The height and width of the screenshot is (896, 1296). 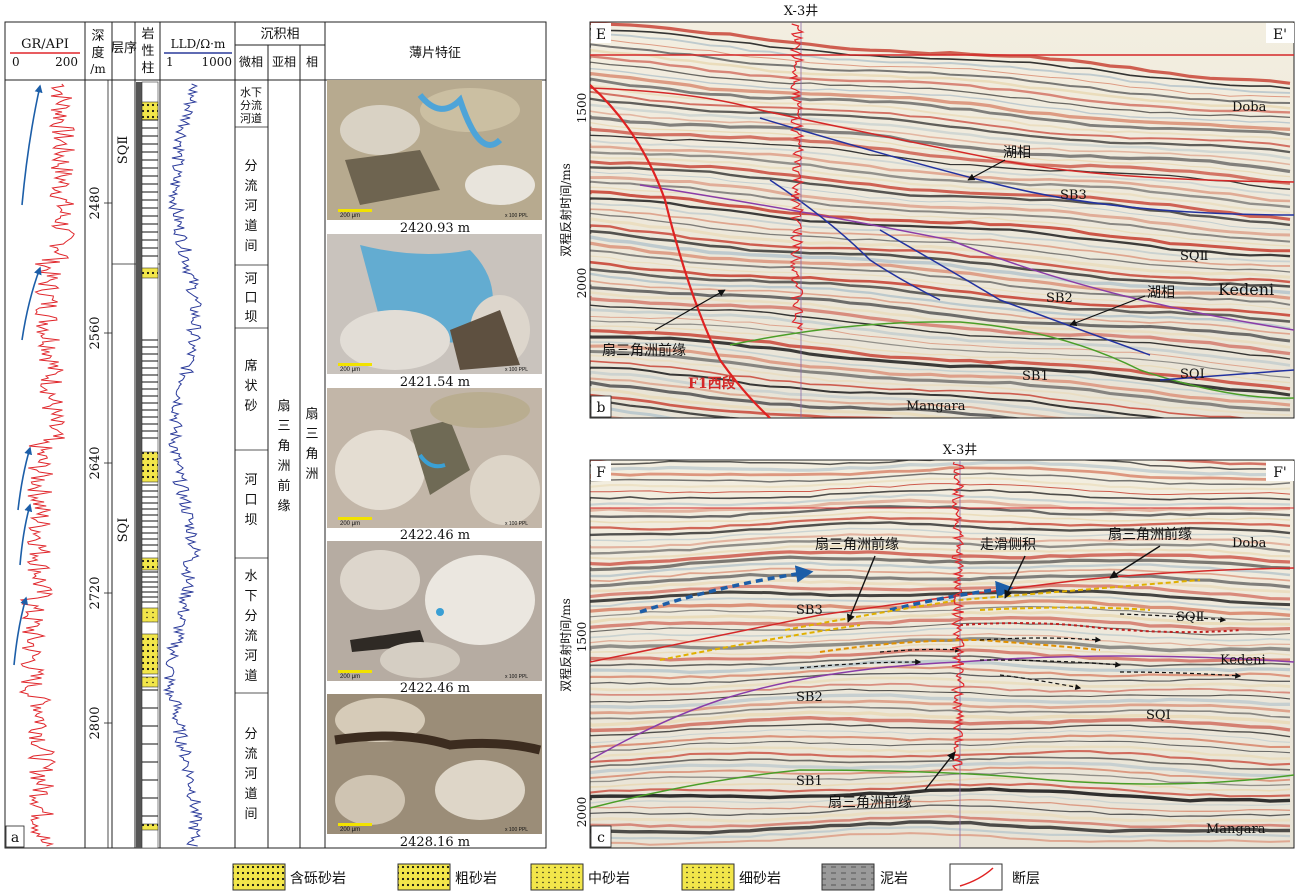 I want to click on sub-6: 缘, so click(x=283, y=506).